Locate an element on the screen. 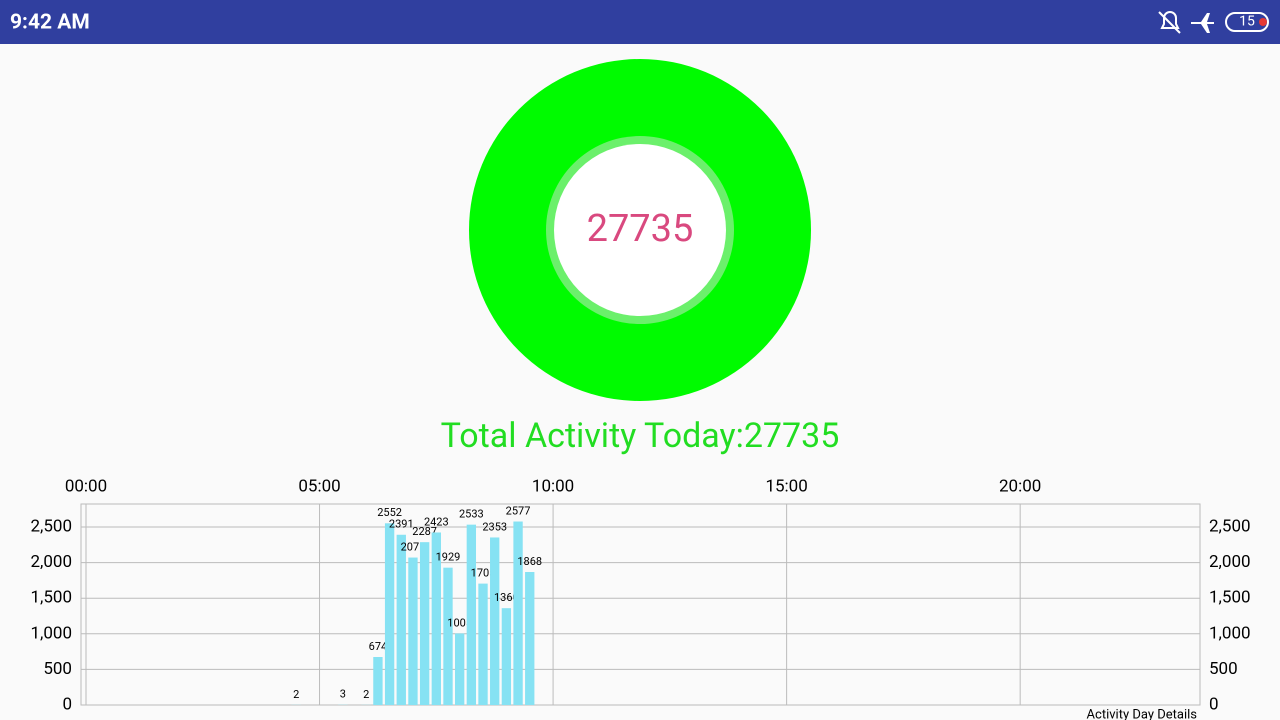 Image resolution: width=1280 pixels, height=720 pixels. bar-value-label: 2533 is located at coordinates (471, 514).